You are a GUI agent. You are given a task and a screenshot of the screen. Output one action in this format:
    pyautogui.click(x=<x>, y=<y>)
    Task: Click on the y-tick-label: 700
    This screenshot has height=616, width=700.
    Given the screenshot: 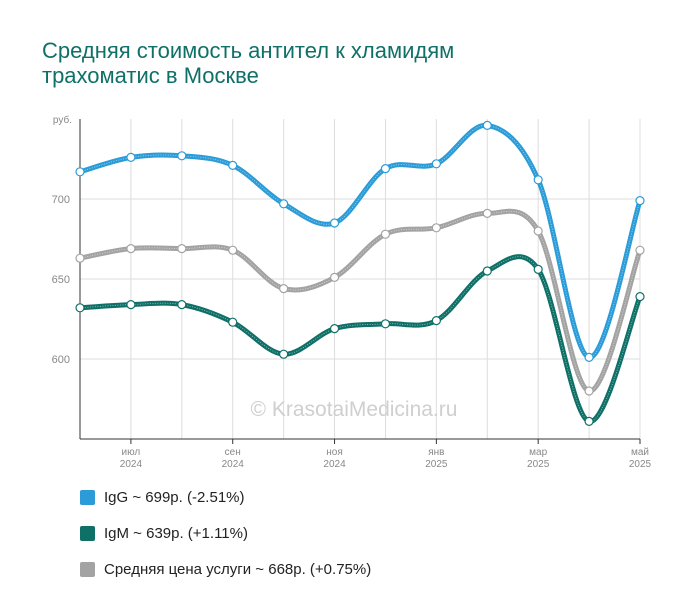 What is the action you would take?
    pyautogui.click(x=61, y=200)
    